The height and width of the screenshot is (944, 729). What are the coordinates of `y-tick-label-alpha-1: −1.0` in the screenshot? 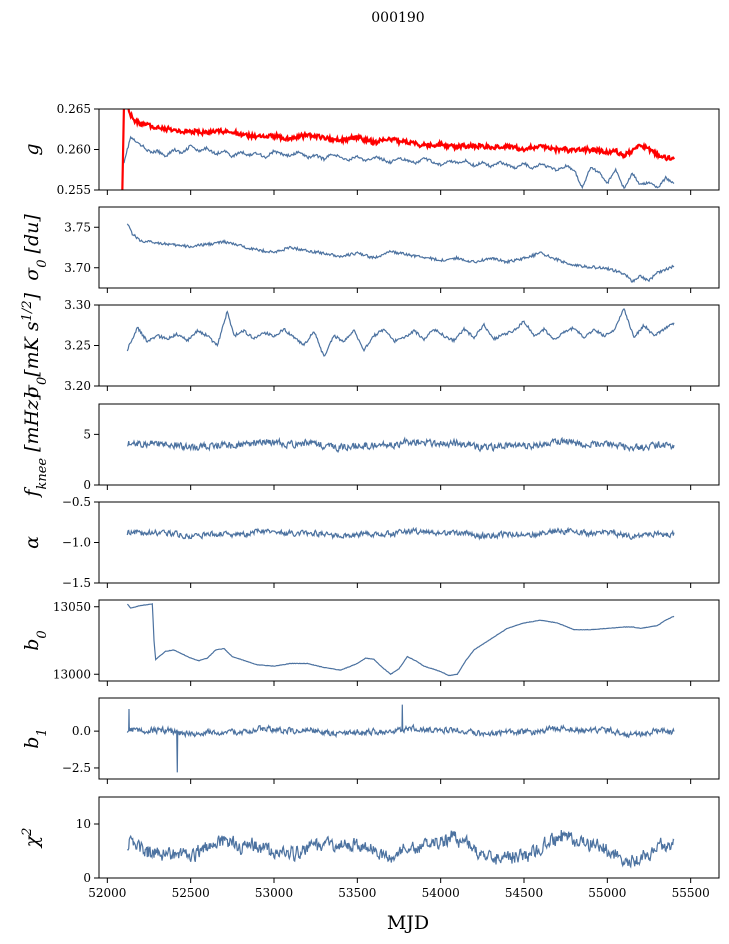 It's located at (76, 543).